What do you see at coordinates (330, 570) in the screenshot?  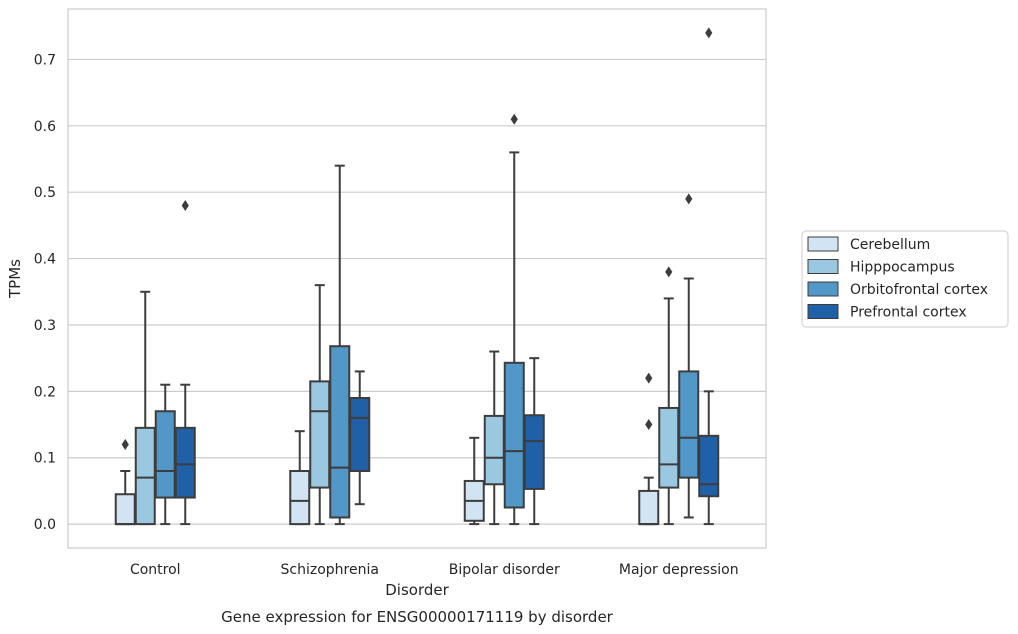 I see `x-tick-label: Schizophrenia` at bounding box center [330, 570].